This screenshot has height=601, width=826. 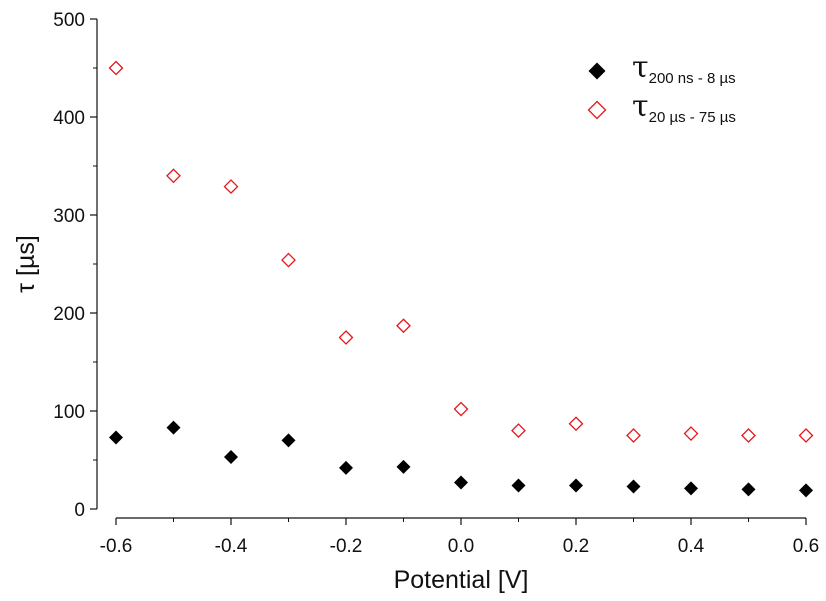 I want to click on x-tick-label: 0.6, so click(x=806, y=546).